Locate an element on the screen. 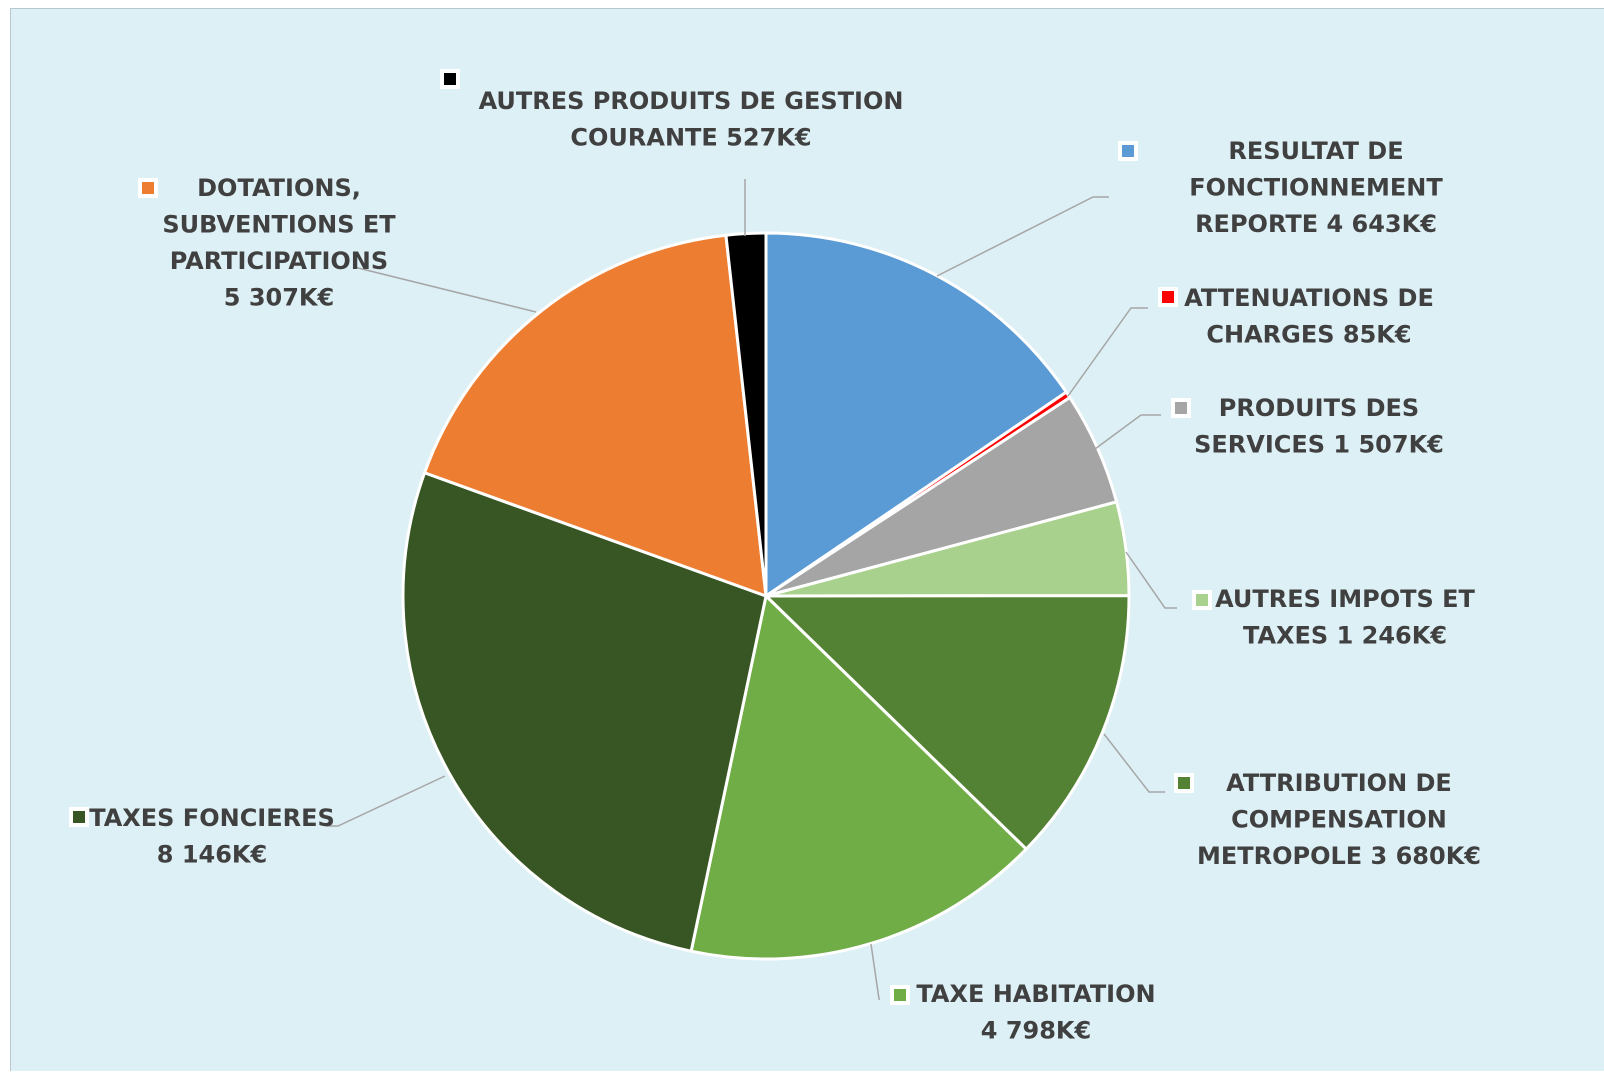 The width and height of the screenshot is (1604, 1072). slice-label-line: AUTRES IMPOTS ET is located at coordinates (1345, 599).